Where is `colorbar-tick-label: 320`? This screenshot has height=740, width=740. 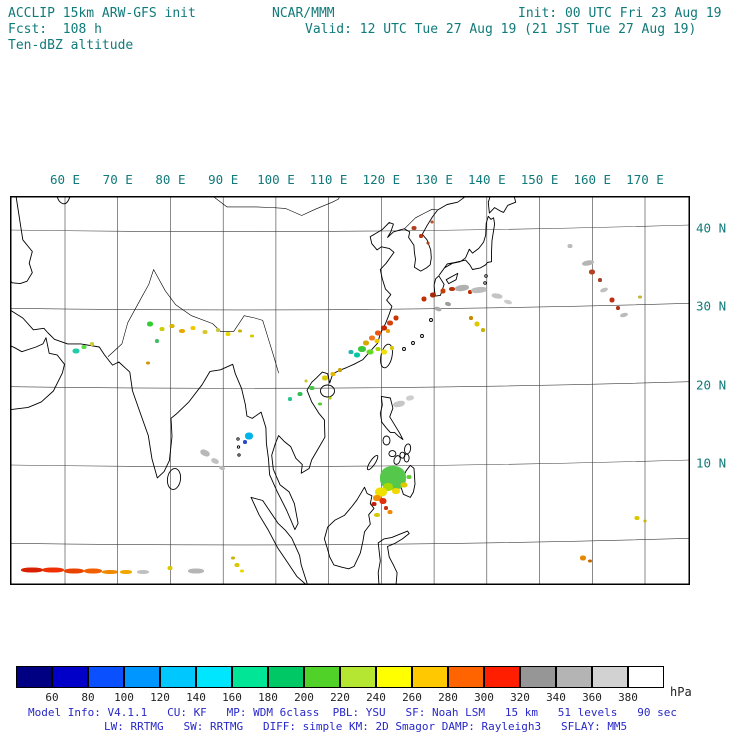
colorbar-tick-label: 320 is located at coordinates (520, 697).